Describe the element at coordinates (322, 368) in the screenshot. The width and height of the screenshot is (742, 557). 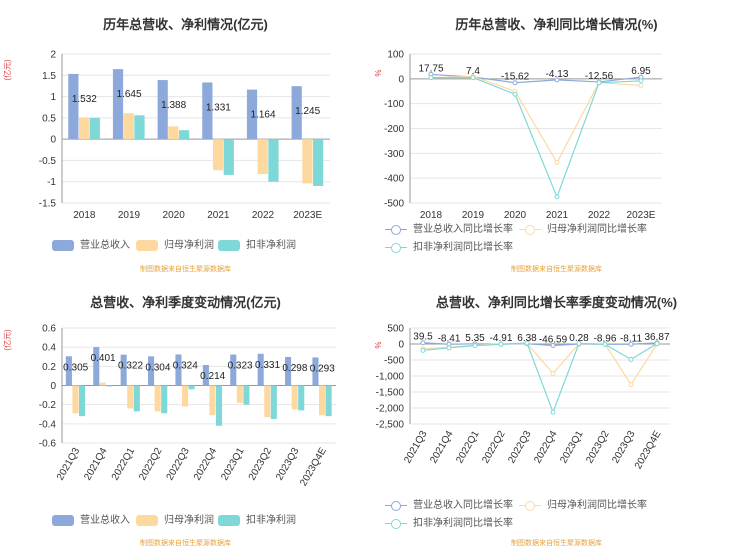
I see `data-label: 0.293` at that location.